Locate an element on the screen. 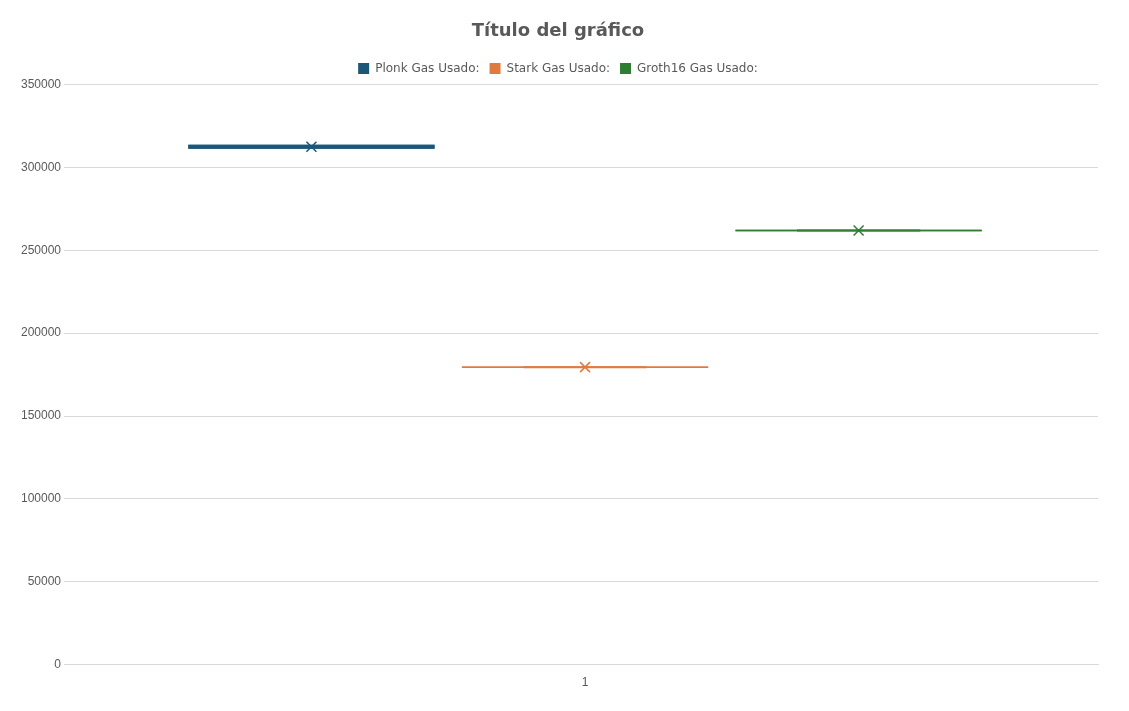  y-tick-label: 100000 is located at coordinates (41, 498).